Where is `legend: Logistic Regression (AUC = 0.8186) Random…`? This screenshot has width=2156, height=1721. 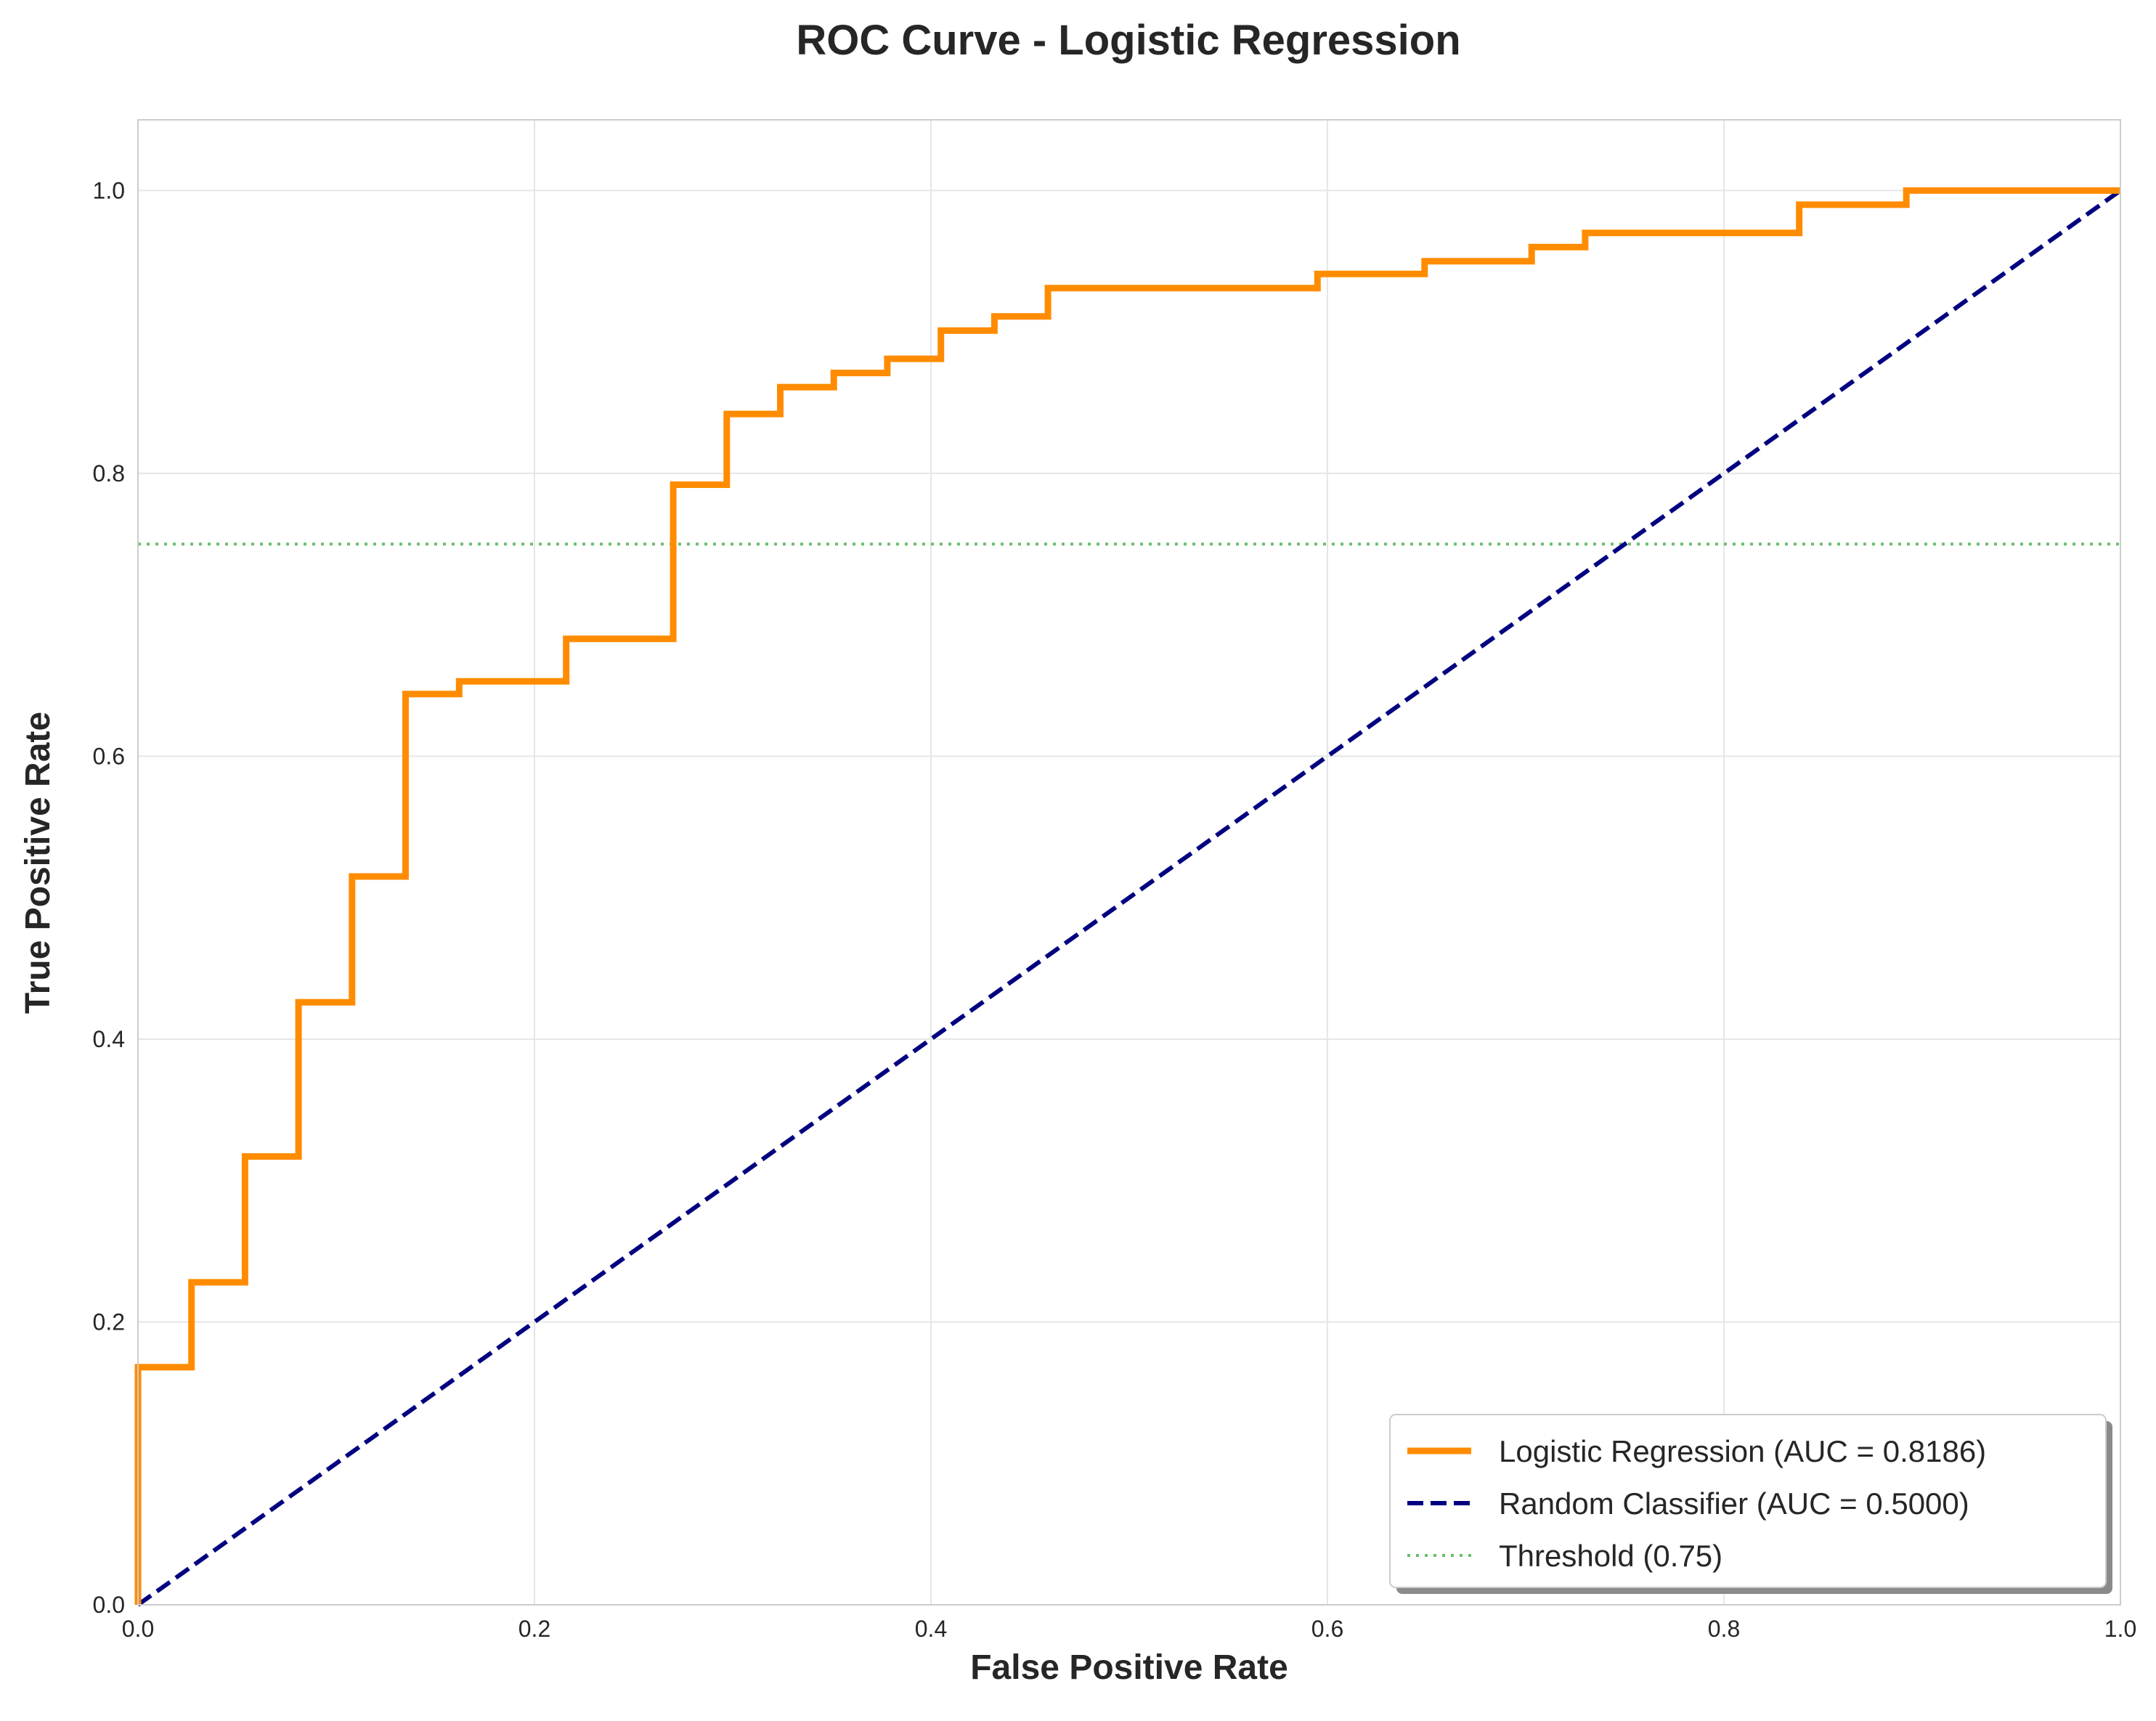 legend: Logistic Regression (AUC = 0.8186) Random… is located at coordinates (1750, 1504).